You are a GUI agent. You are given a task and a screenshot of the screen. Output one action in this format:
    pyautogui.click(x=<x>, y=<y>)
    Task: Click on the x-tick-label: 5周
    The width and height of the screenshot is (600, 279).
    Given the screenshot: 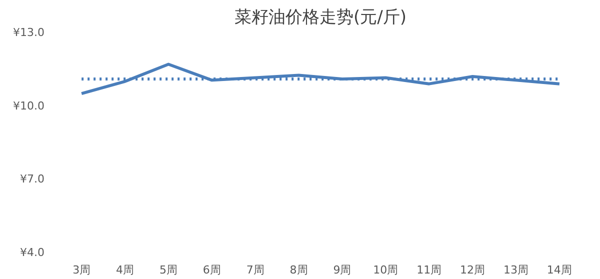 What is the action you would take?
    pyautogui.click(x=168, y=270)
    